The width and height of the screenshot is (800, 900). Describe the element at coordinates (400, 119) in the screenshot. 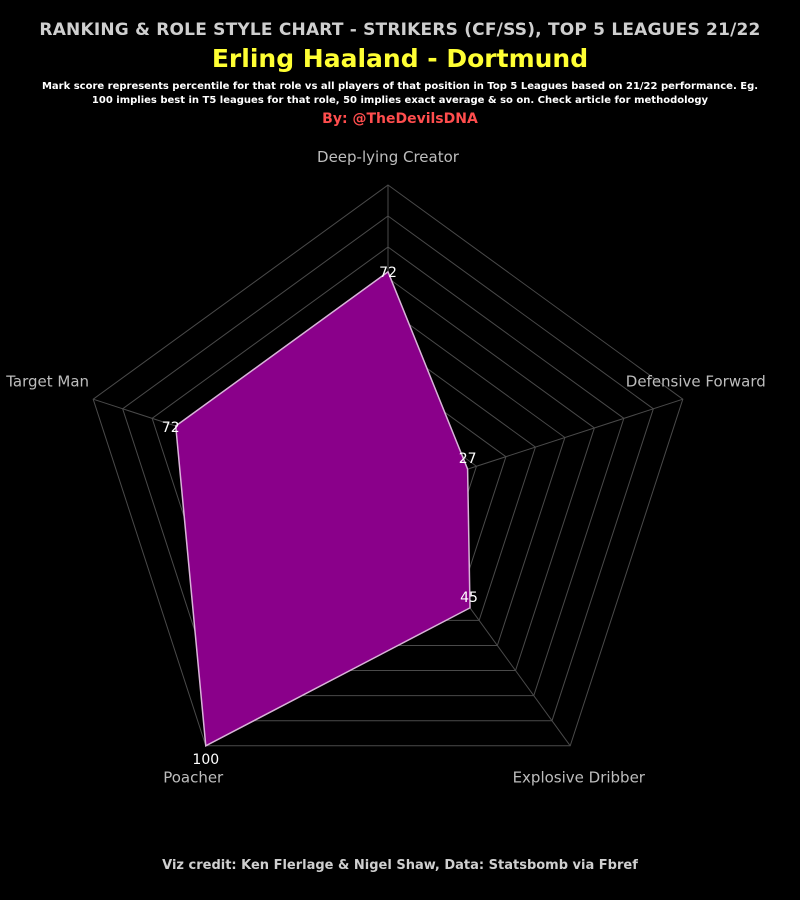

I see `author-byline: By: @TheDevilsDNA` at that location.